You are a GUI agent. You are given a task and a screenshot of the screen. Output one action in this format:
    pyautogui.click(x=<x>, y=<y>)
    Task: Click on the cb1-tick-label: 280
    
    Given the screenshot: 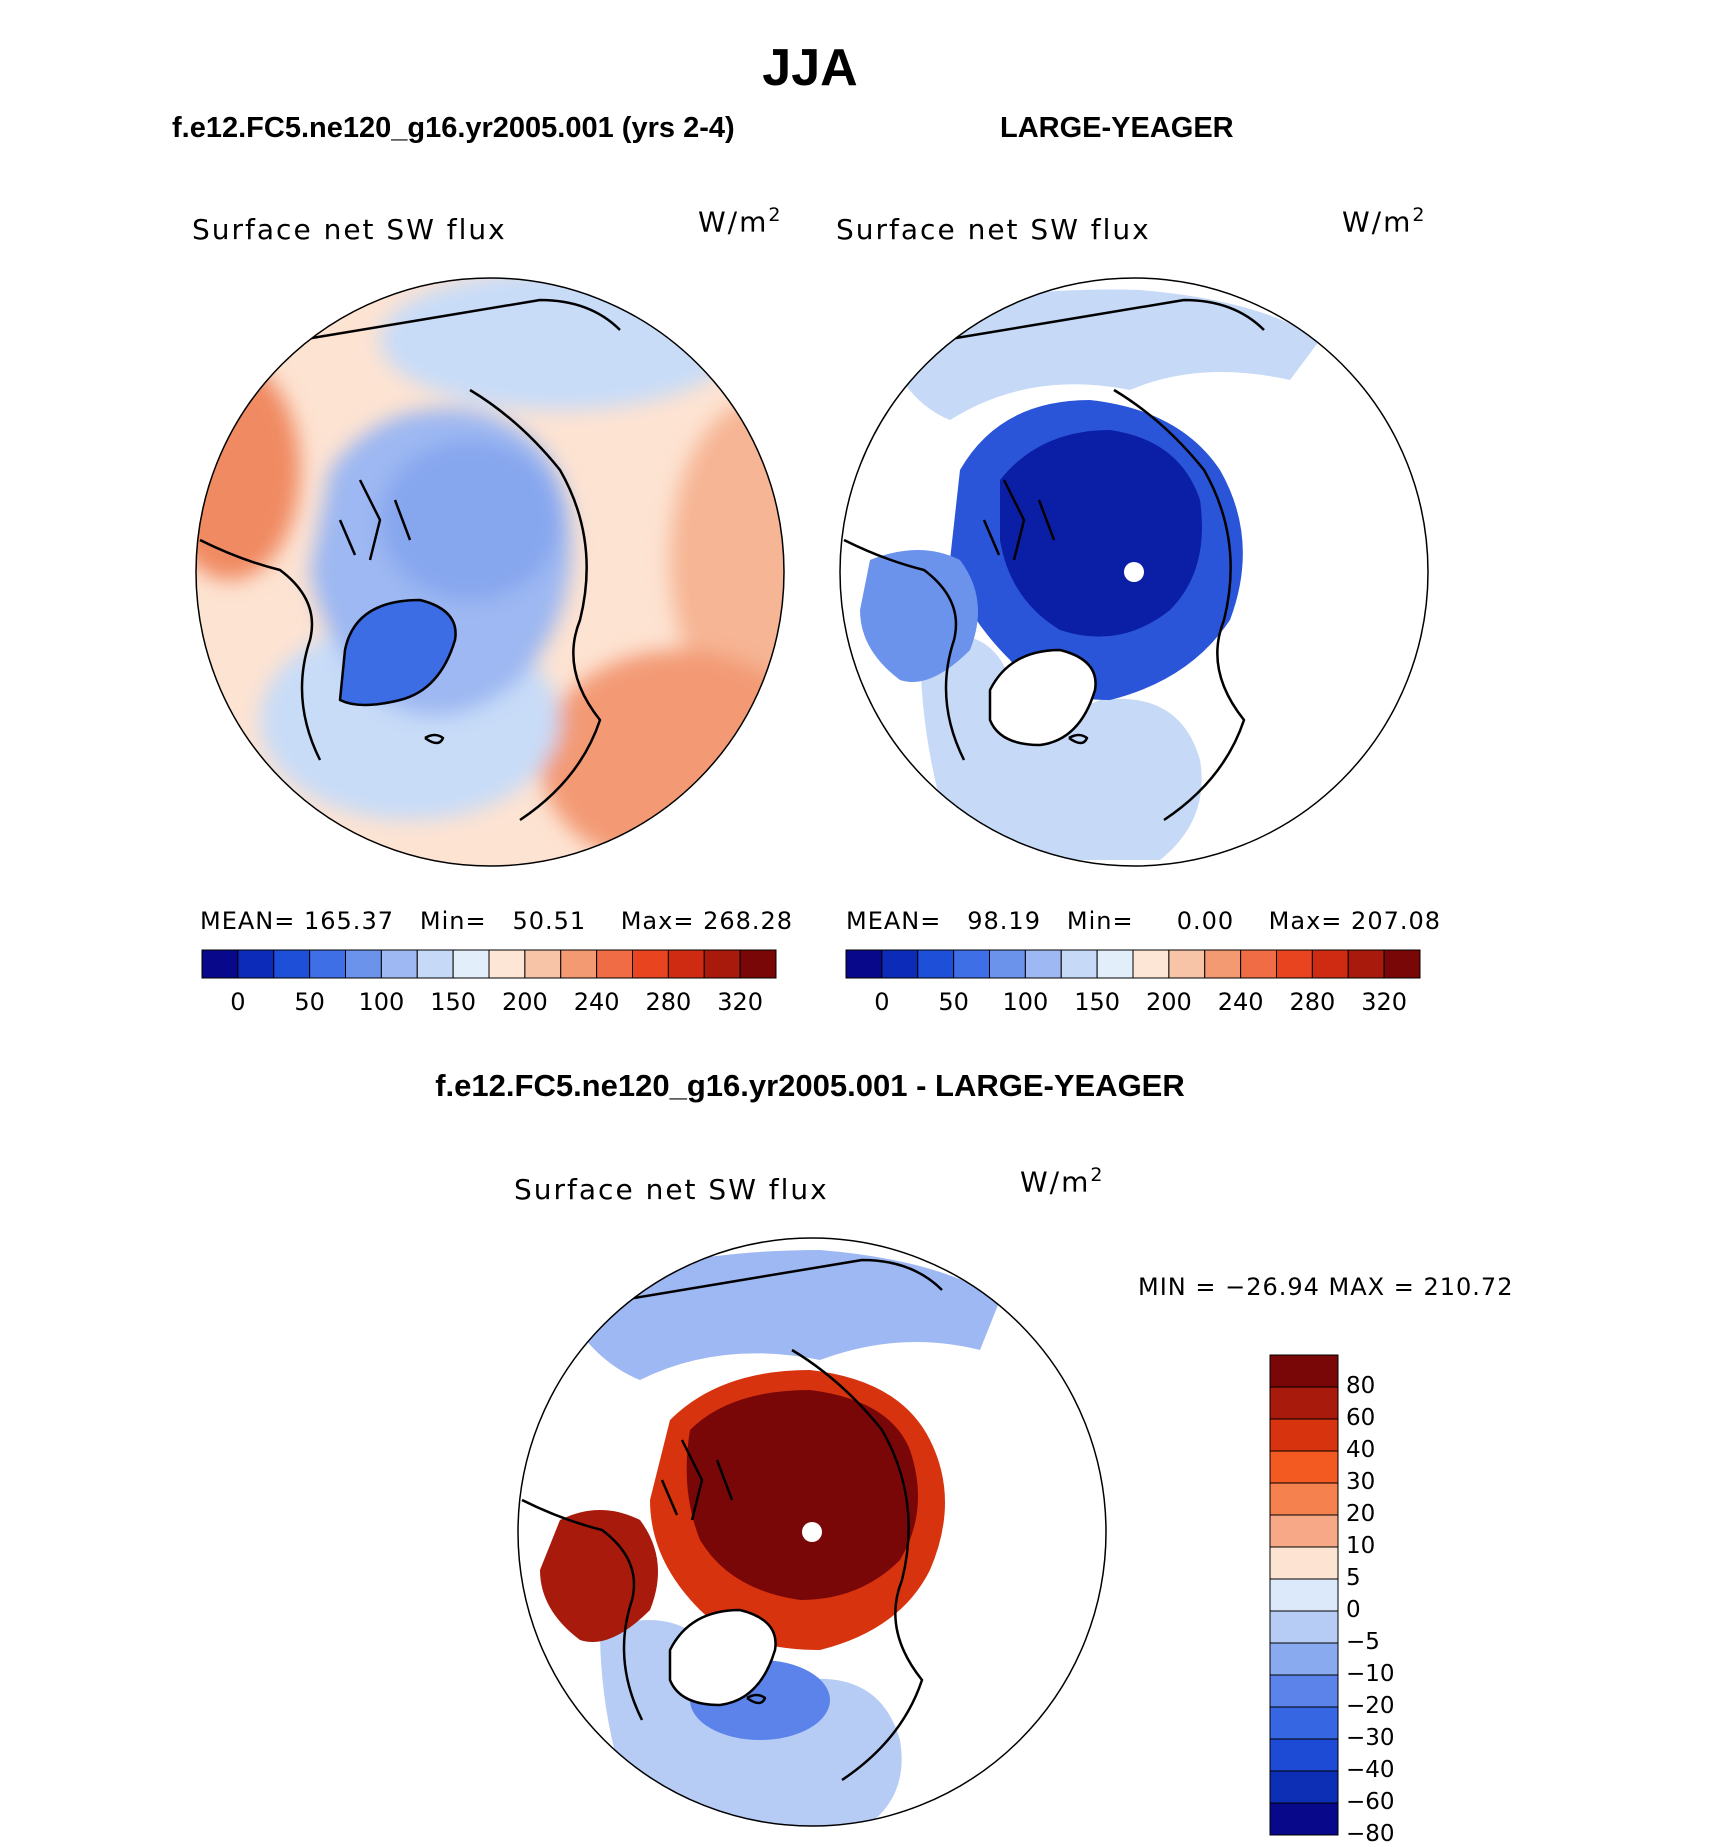 What is the action you would take?
    pyautogui.click(x=668, y=1002)
    